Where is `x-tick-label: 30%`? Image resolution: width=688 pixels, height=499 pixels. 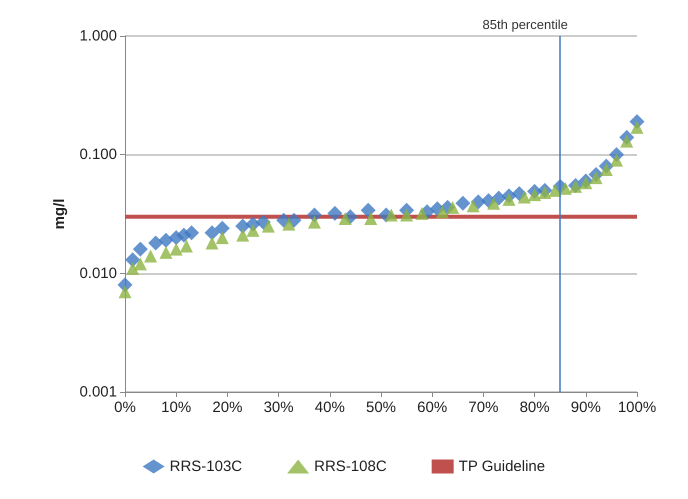
x-tick-label: 30% is located at coordinates (279, 407).